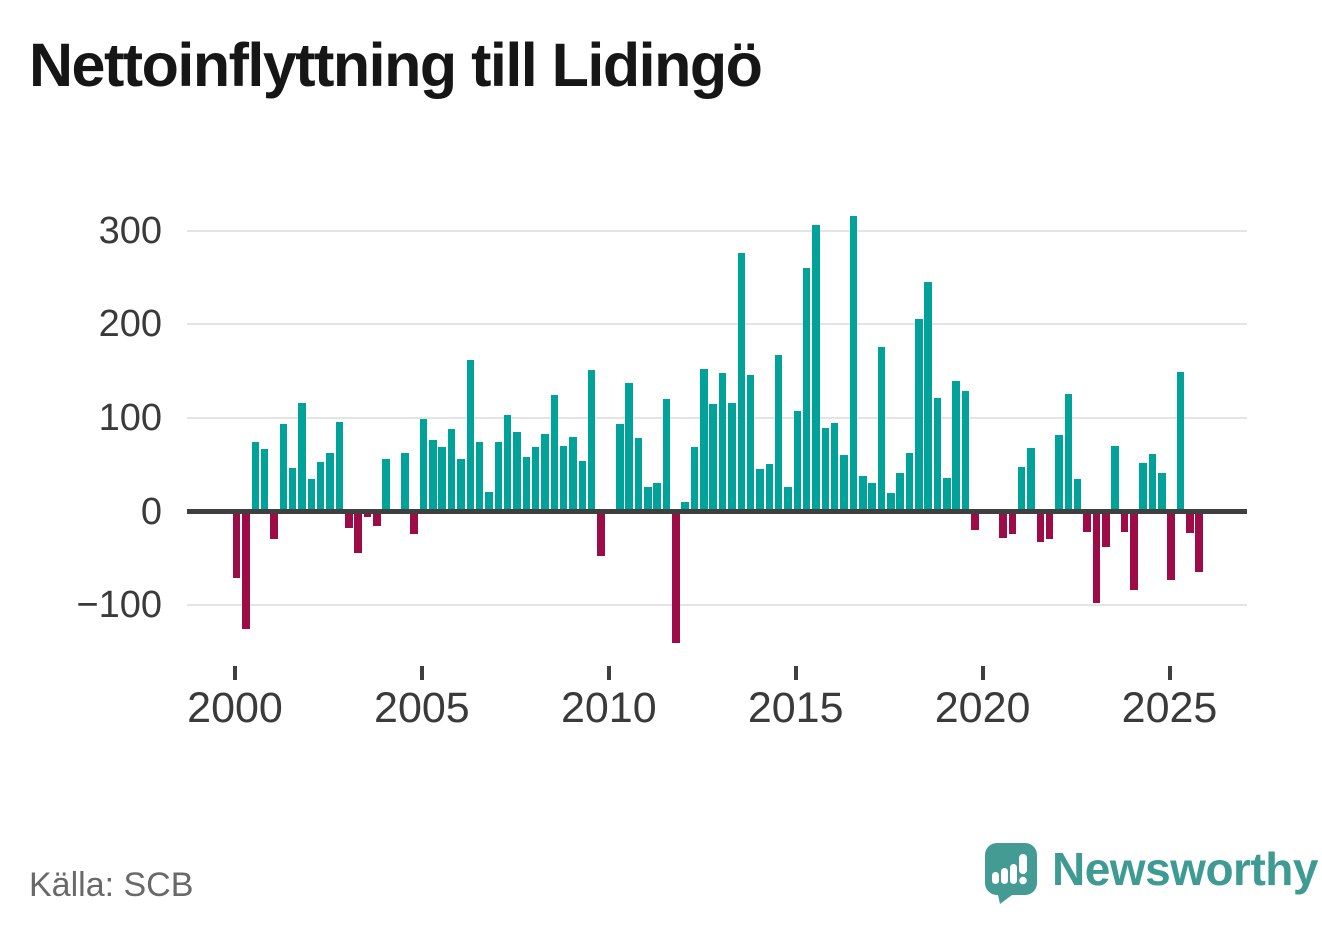  I want to click on x-axis-tick-2000, so click(235, 673).